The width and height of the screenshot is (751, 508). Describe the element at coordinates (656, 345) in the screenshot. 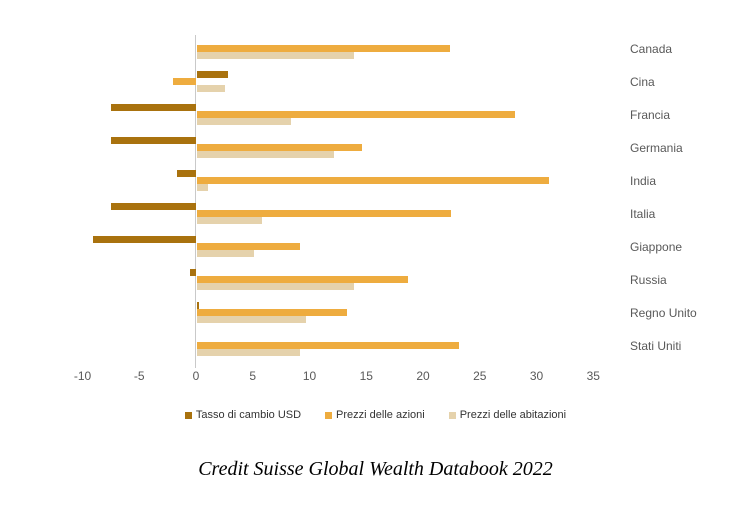

I see `category-label-stati-uniti: Stati Uniti` at that location.